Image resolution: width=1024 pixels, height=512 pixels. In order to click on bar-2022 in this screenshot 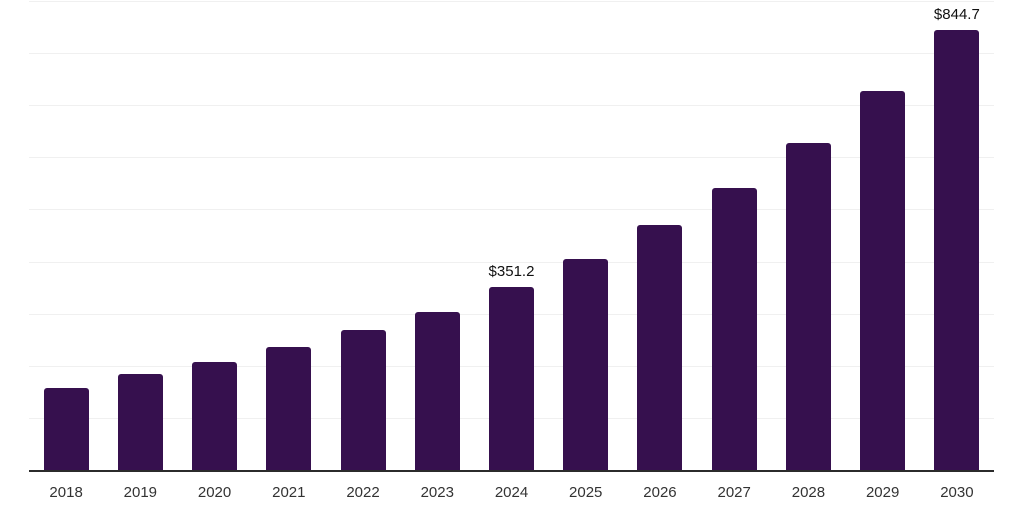, I will do `click(363, 399)`.